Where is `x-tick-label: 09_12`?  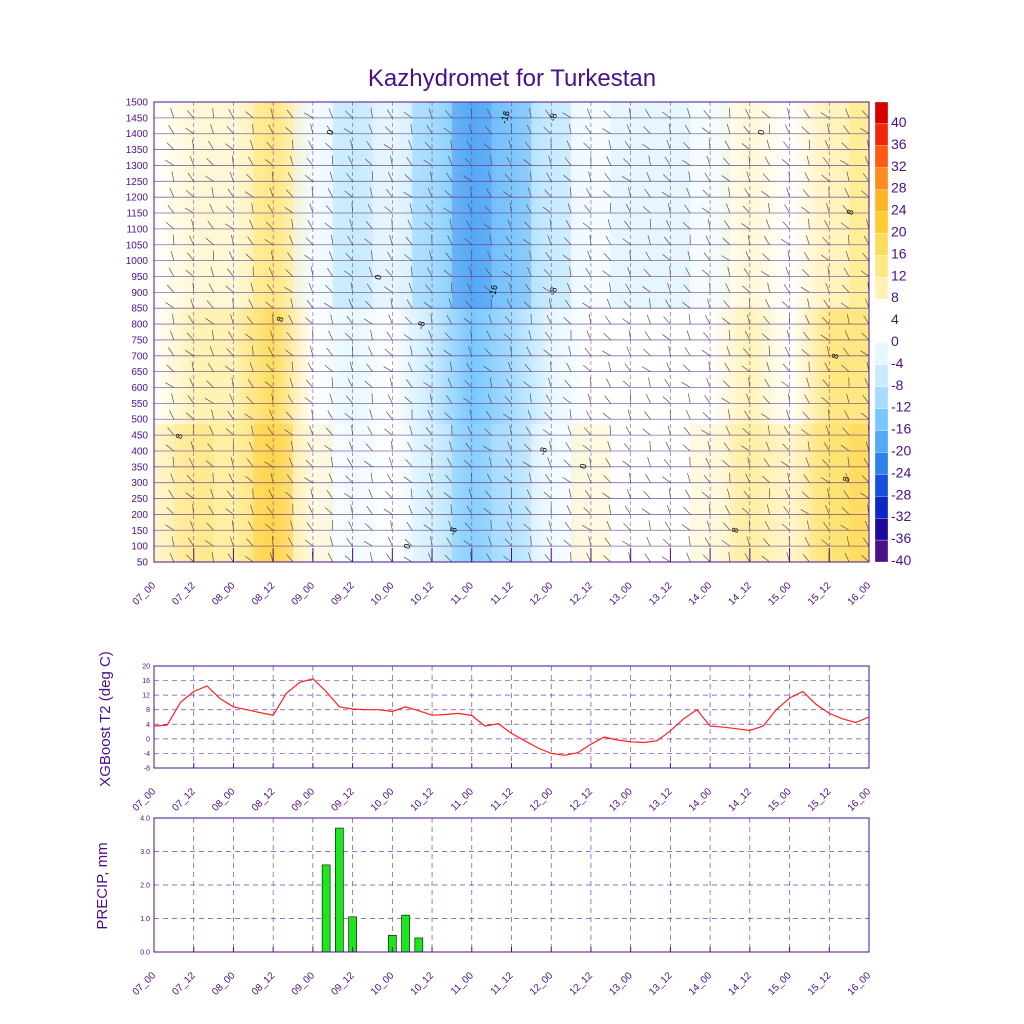 x-tick-label: 09_12 is located at coordinates (343, 984).